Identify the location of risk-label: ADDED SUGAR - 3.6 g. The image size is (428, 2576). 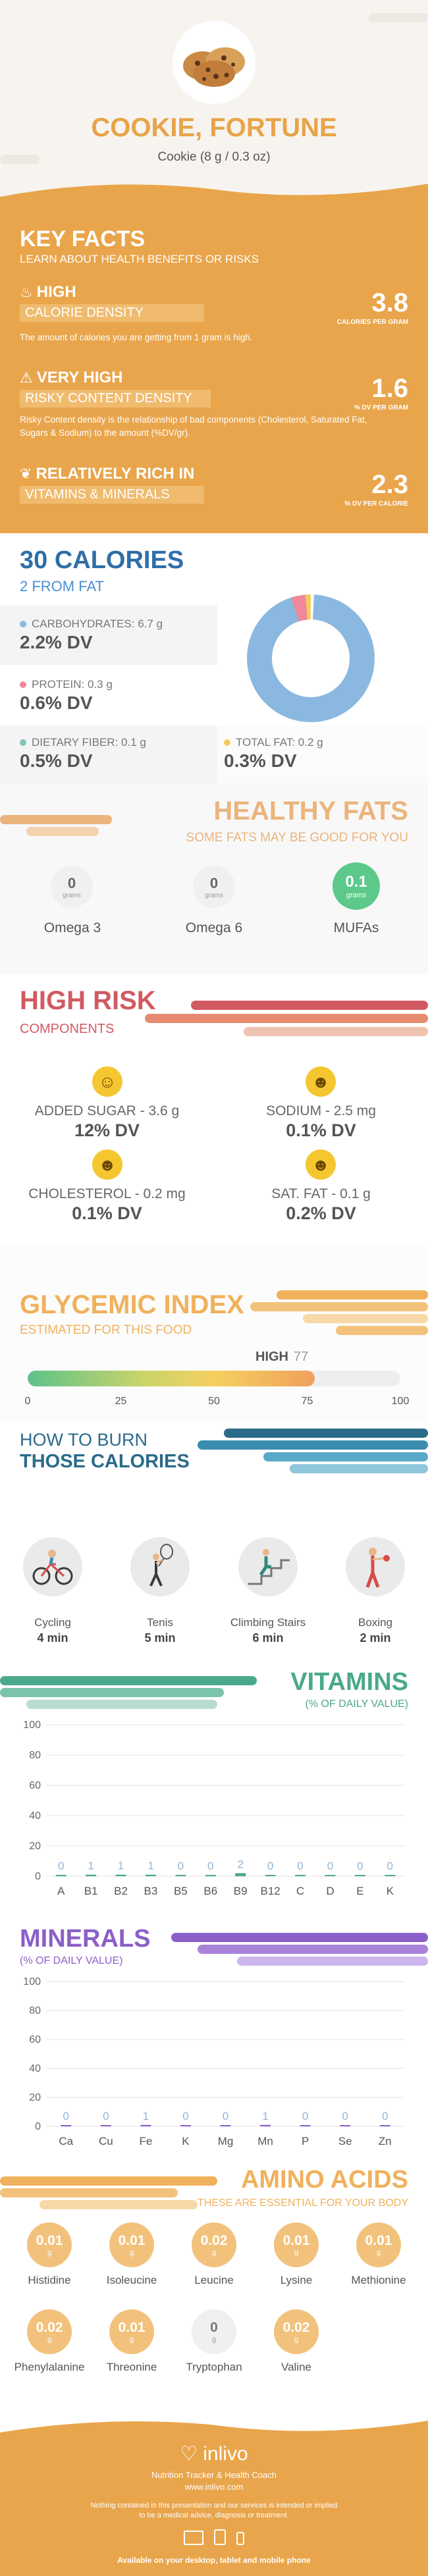
(107, 1110).